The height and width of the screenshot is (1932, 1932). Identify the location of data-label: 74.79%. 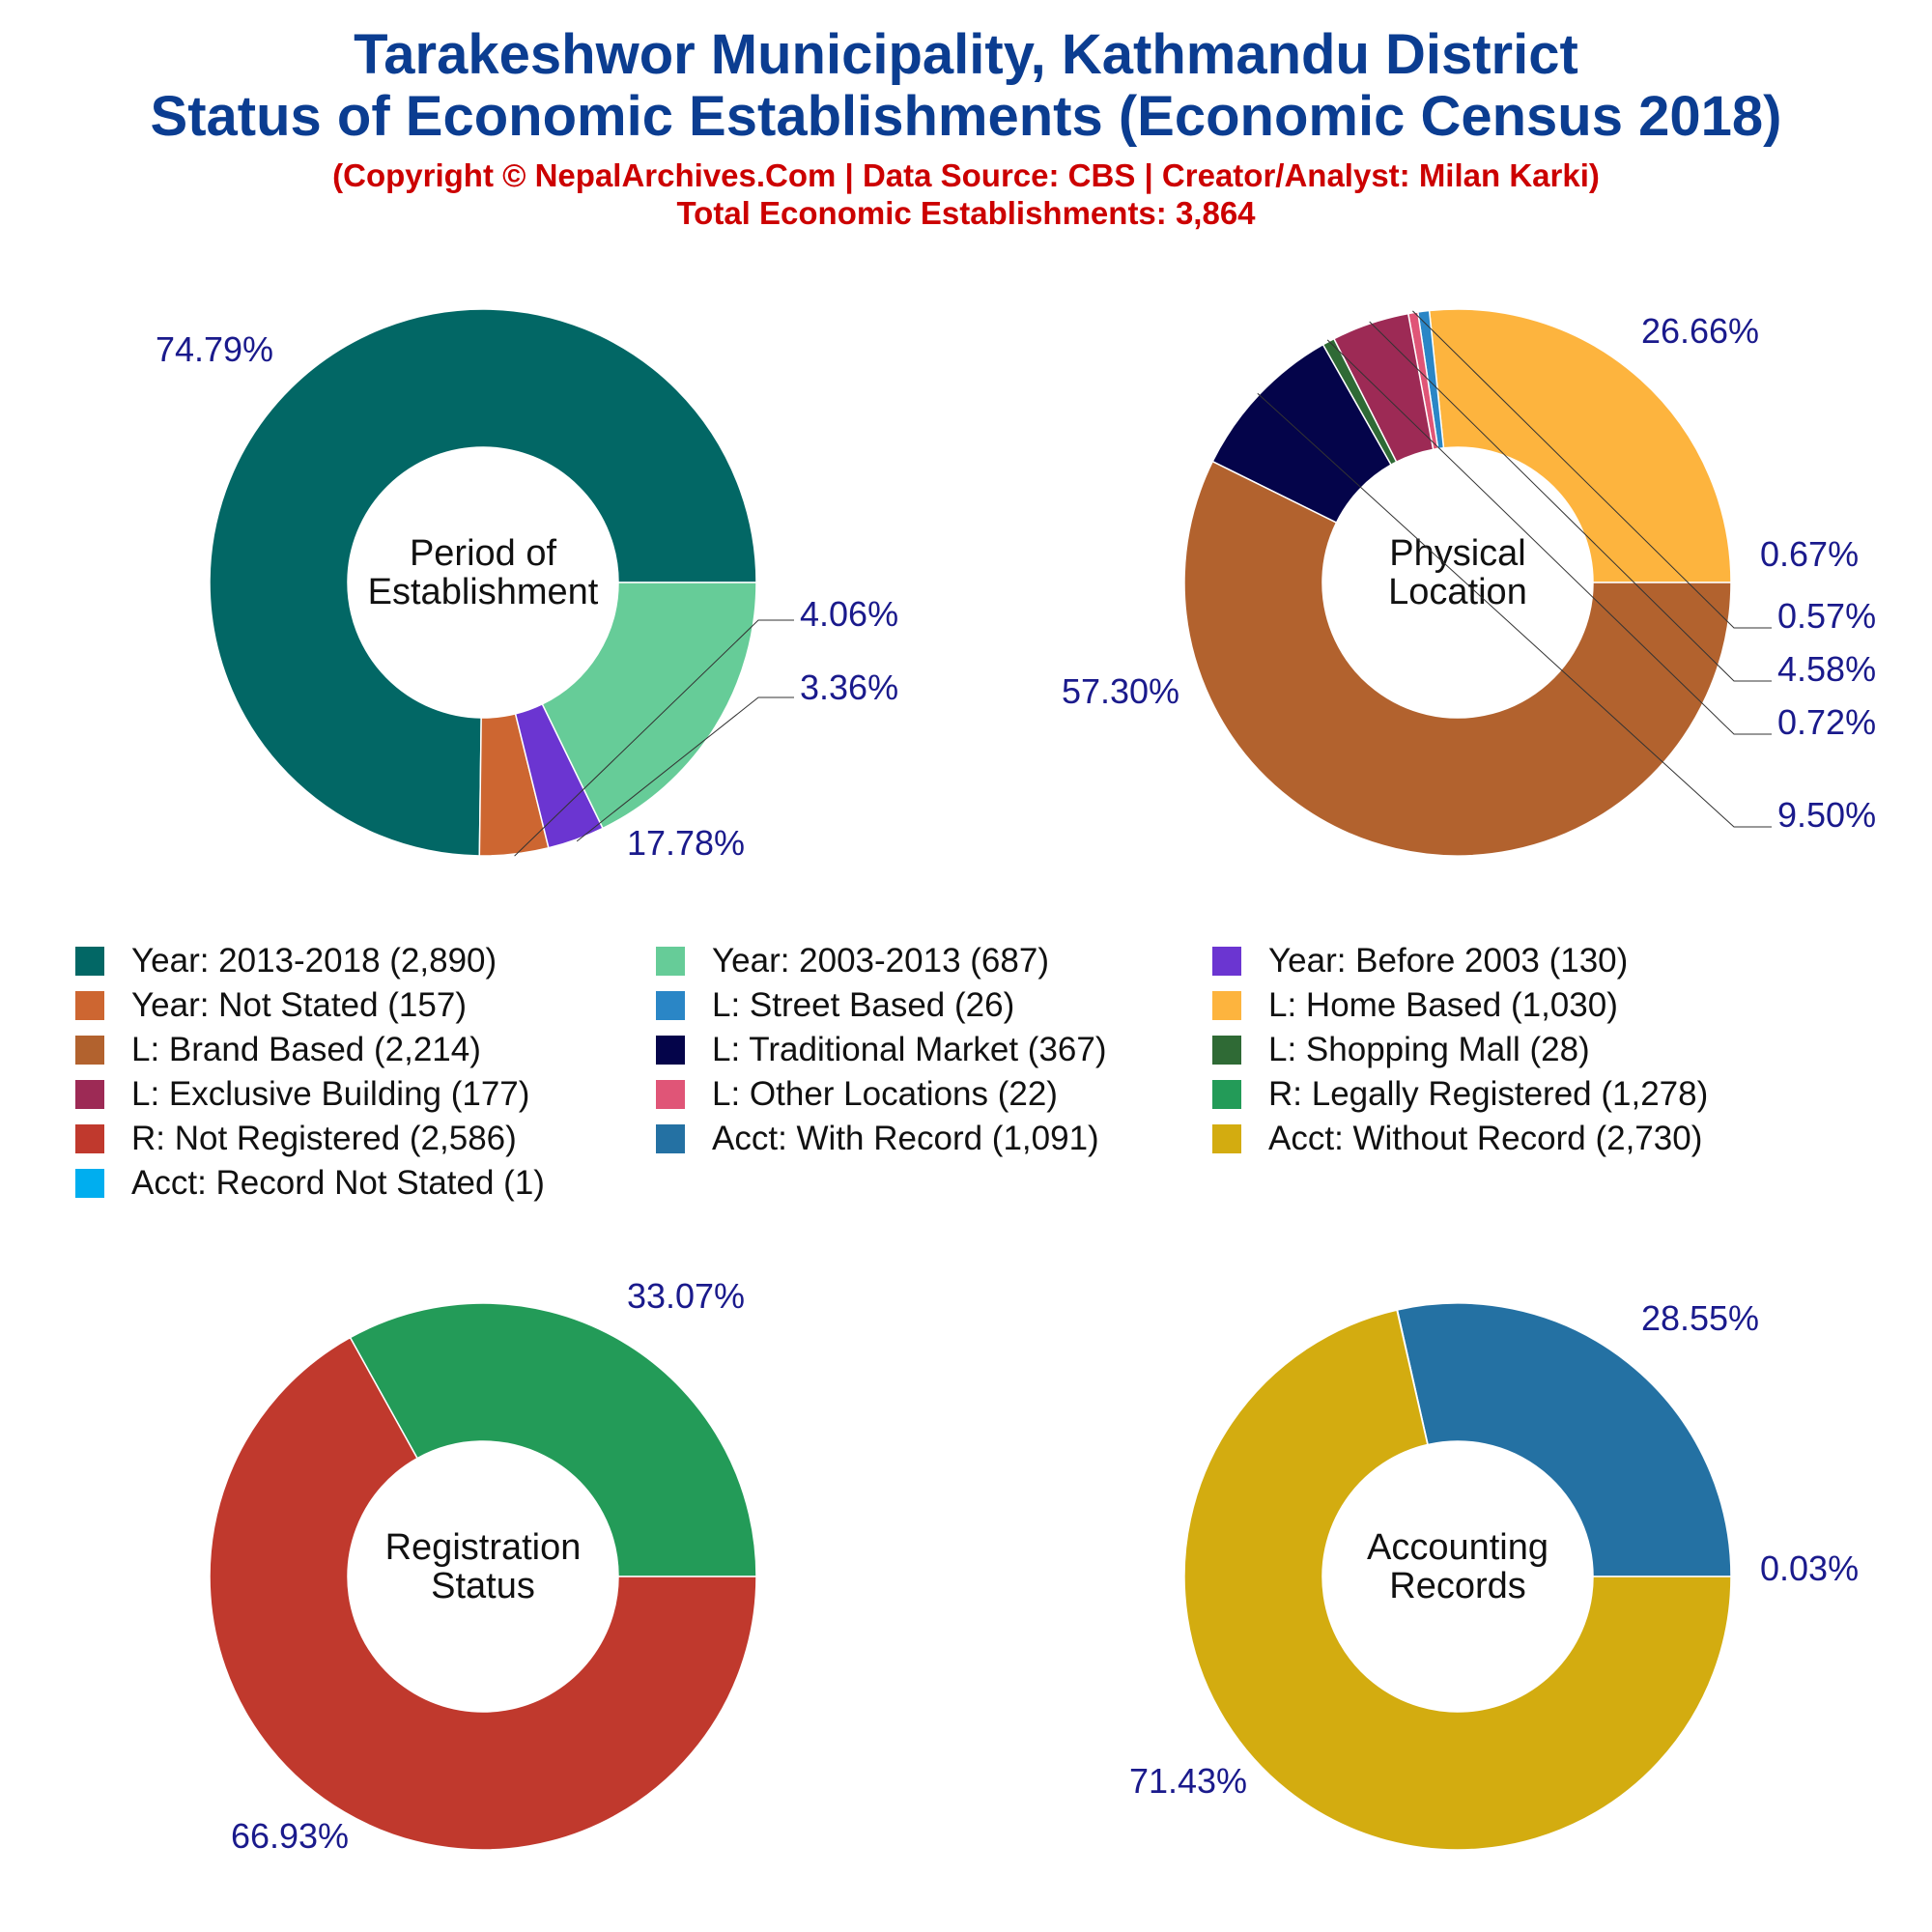
(214, 349).